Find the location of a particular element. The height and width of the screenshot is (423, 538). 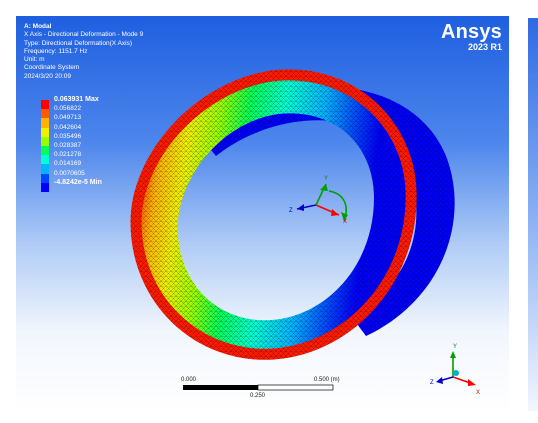

adjacent-viewport-edge is located at coordinates (533, 214).